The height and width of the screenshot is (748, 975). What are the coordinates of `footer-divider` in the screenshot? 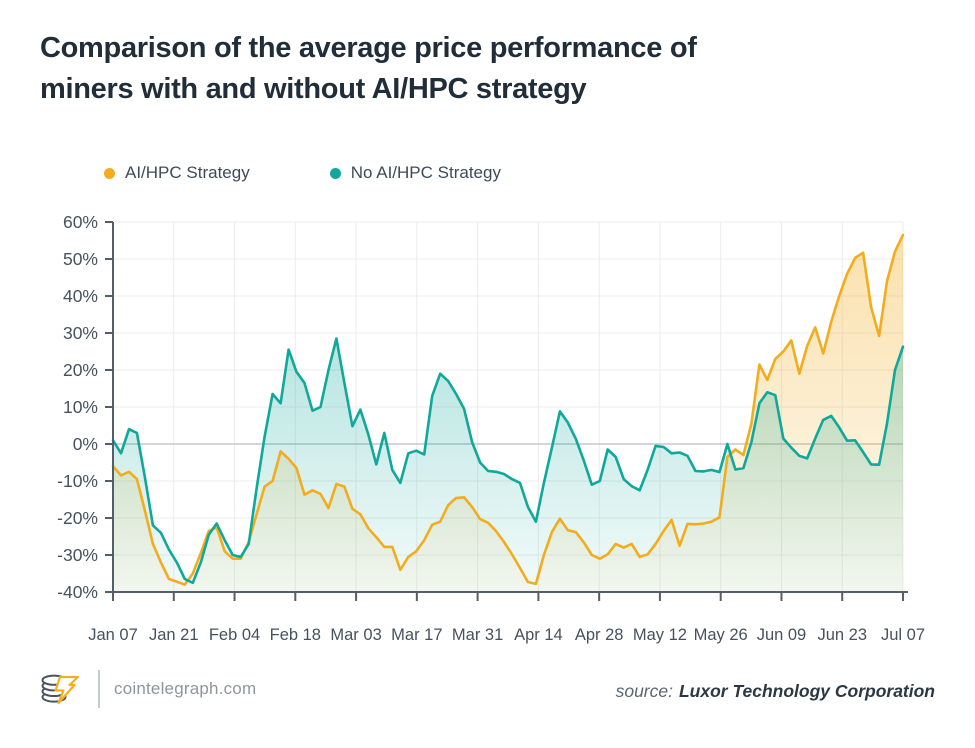 It's located at (99, 689).